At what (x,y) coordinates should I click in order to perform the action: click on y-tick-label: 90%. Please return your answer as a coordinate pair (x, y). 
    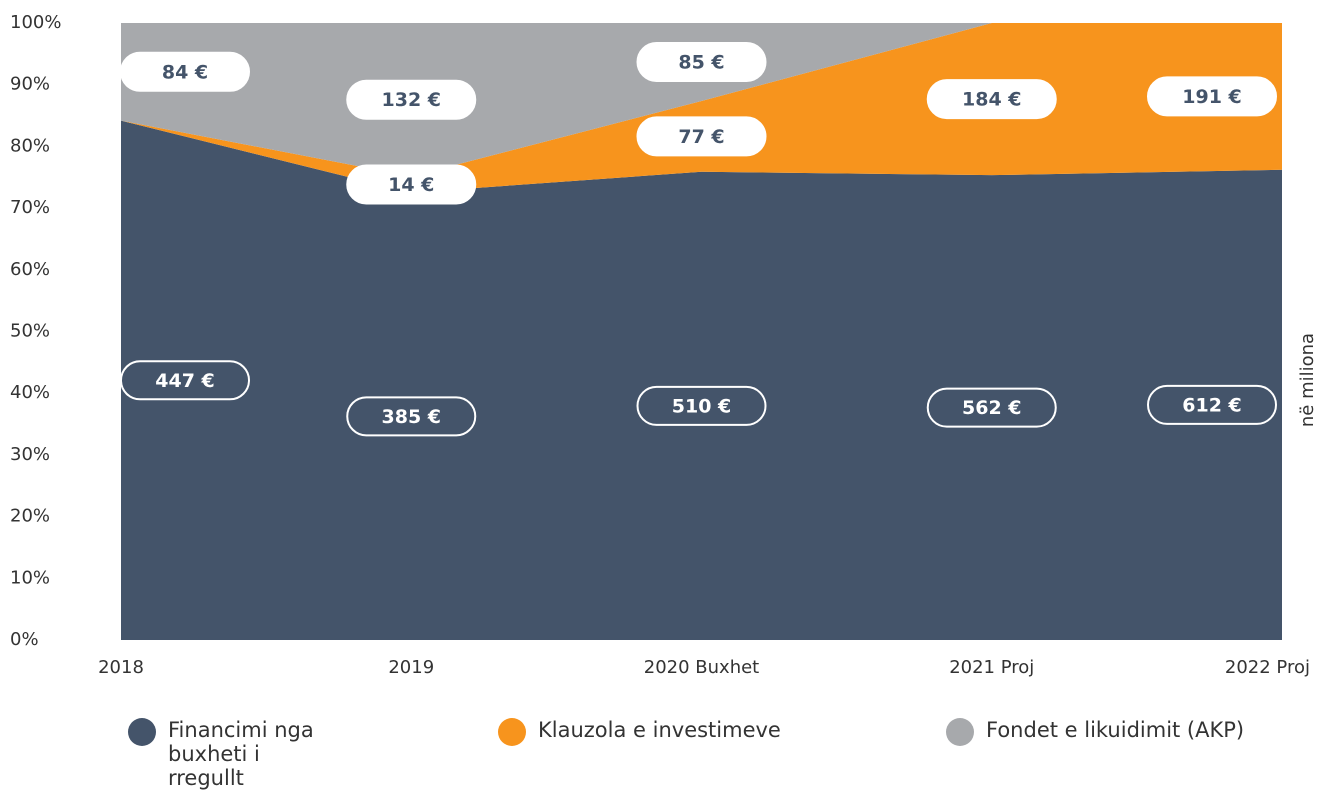
    Looking at the image, I should click on (30, 84).